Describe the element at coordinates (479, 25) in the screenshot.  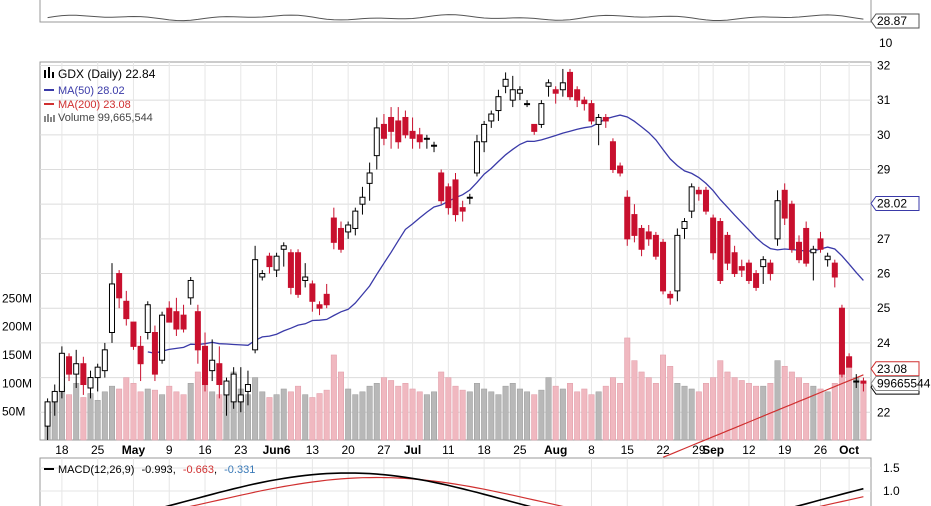
I see `rsi-panel: 28.87 10` at that location.